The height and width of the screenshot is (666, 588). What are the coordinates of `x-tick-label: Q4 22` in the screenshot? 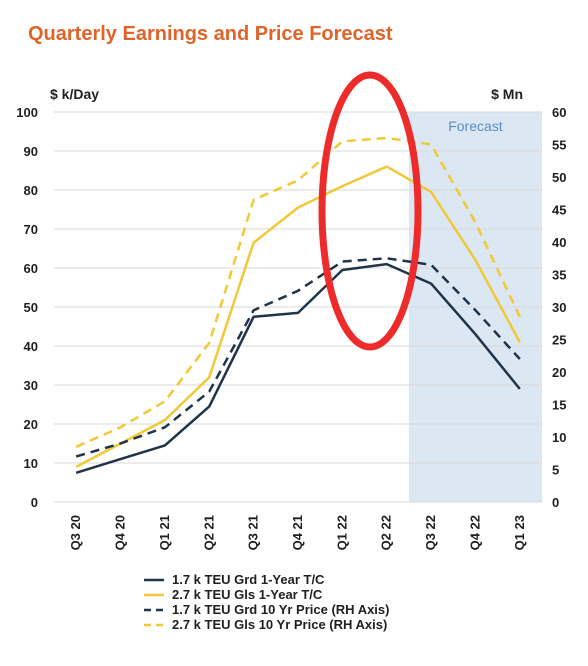 It's located at (474, 532).